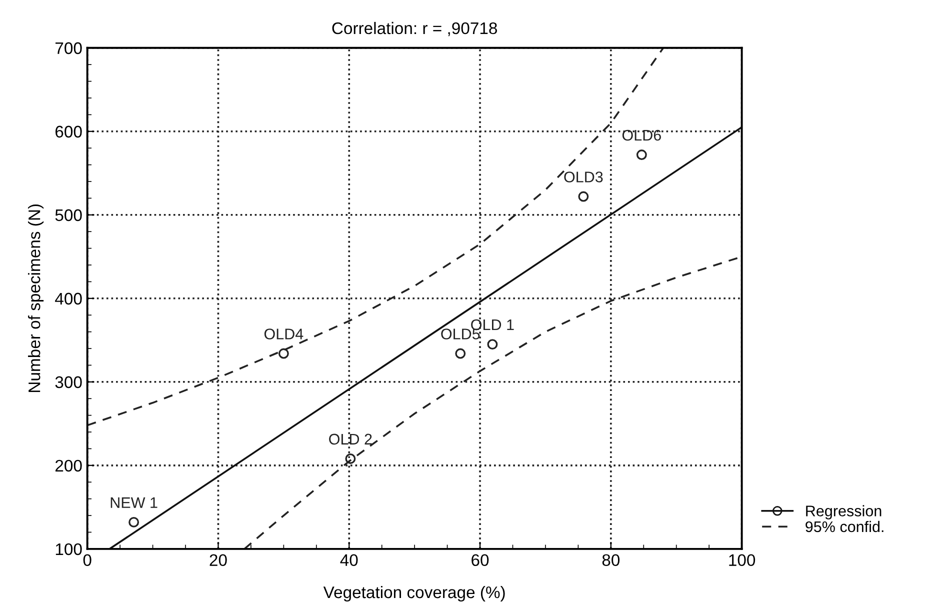 This screenshot has width=939, height=614. Describe the element at coordinates (69, 132) in the screenshot. I see `y-tick-label: 600` at that location.